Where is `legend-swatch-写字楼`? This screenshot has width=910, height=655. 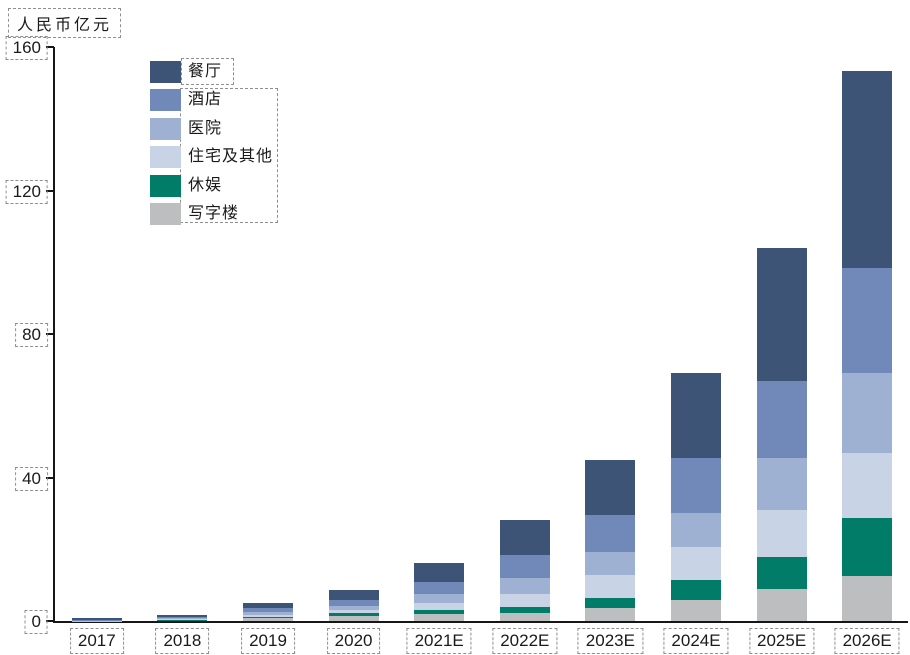 legend-swatch-写字楼 is located at coordinates (165, 214).